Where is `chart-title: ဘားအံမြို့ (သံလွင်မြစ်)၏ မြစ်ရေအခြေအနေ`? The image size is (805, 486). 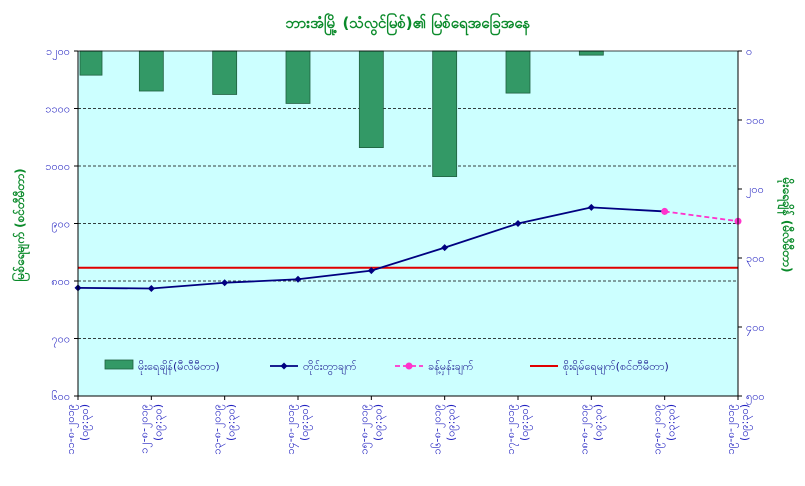 chart-title: ဘားအံမြို့ (သံလွင်မြစ်)၏ မြစ်ရေအခြေအနေ is located at coordinates (408, 24).